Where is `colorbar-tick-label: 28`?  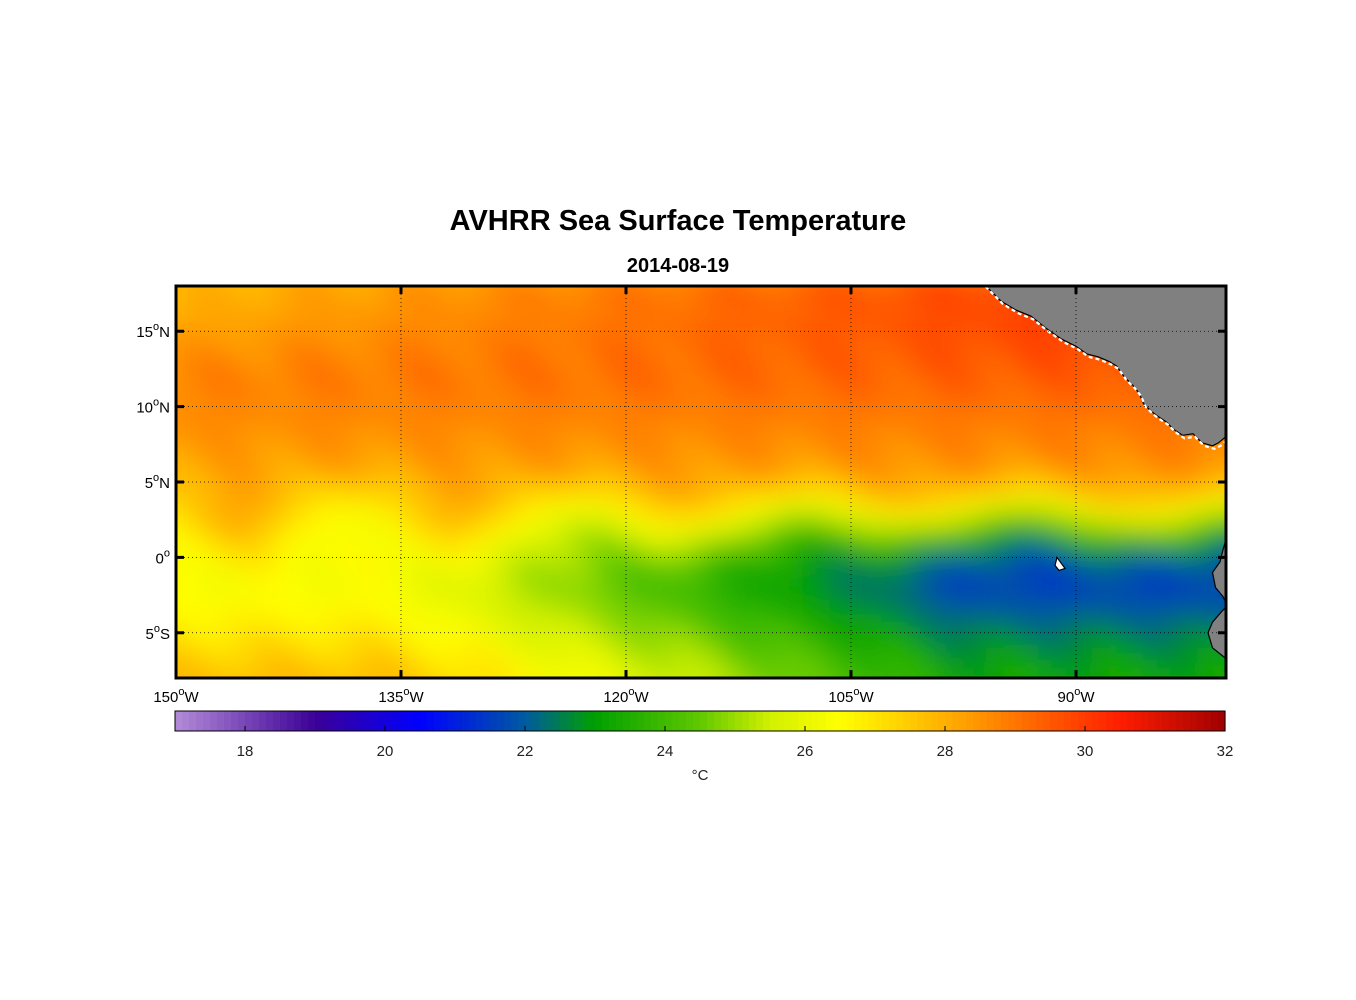
colorbar-tick-label: 28 is located at coordinates (945, 751).